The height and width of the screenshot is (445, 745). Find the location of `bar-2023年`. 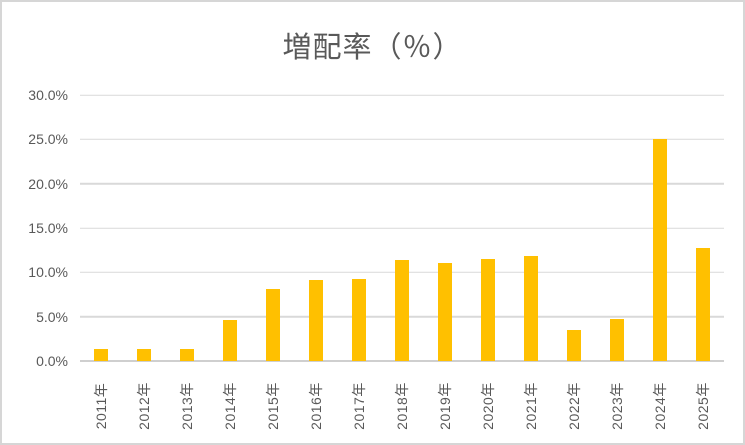

bar-2023年 is located at coordinates (616, 340).